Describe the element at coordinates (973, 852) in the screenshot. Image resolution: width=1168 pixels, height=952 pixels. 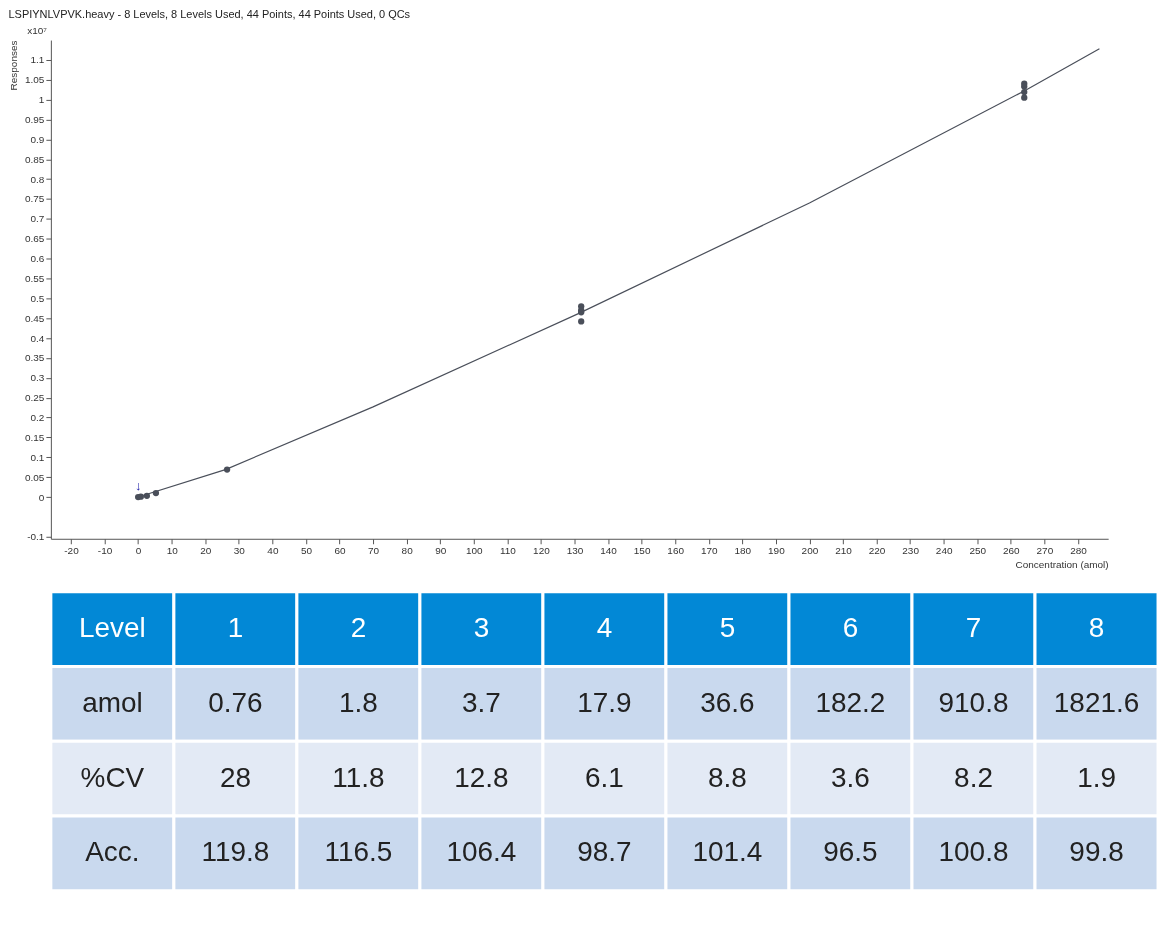
I see `data-label: 100.8` at that location.